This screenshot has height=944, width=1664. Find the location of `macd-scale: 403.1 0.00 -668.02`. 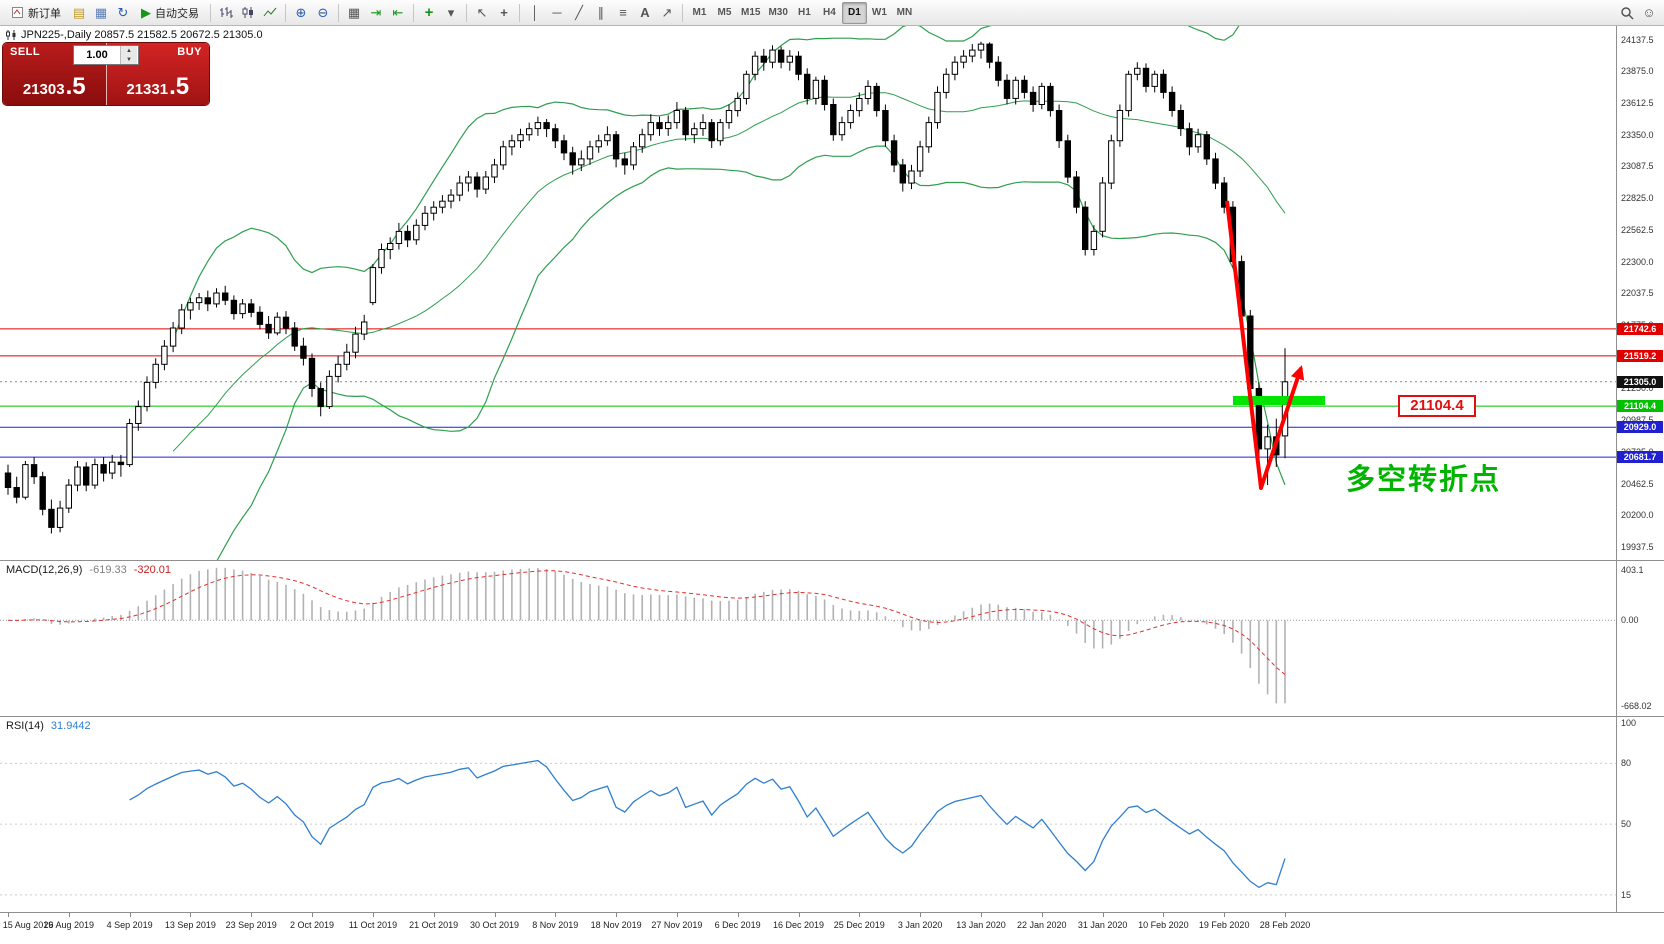

macd-scale: 403.1 0.00 -668.02 is located at coordinates (1640, 638).